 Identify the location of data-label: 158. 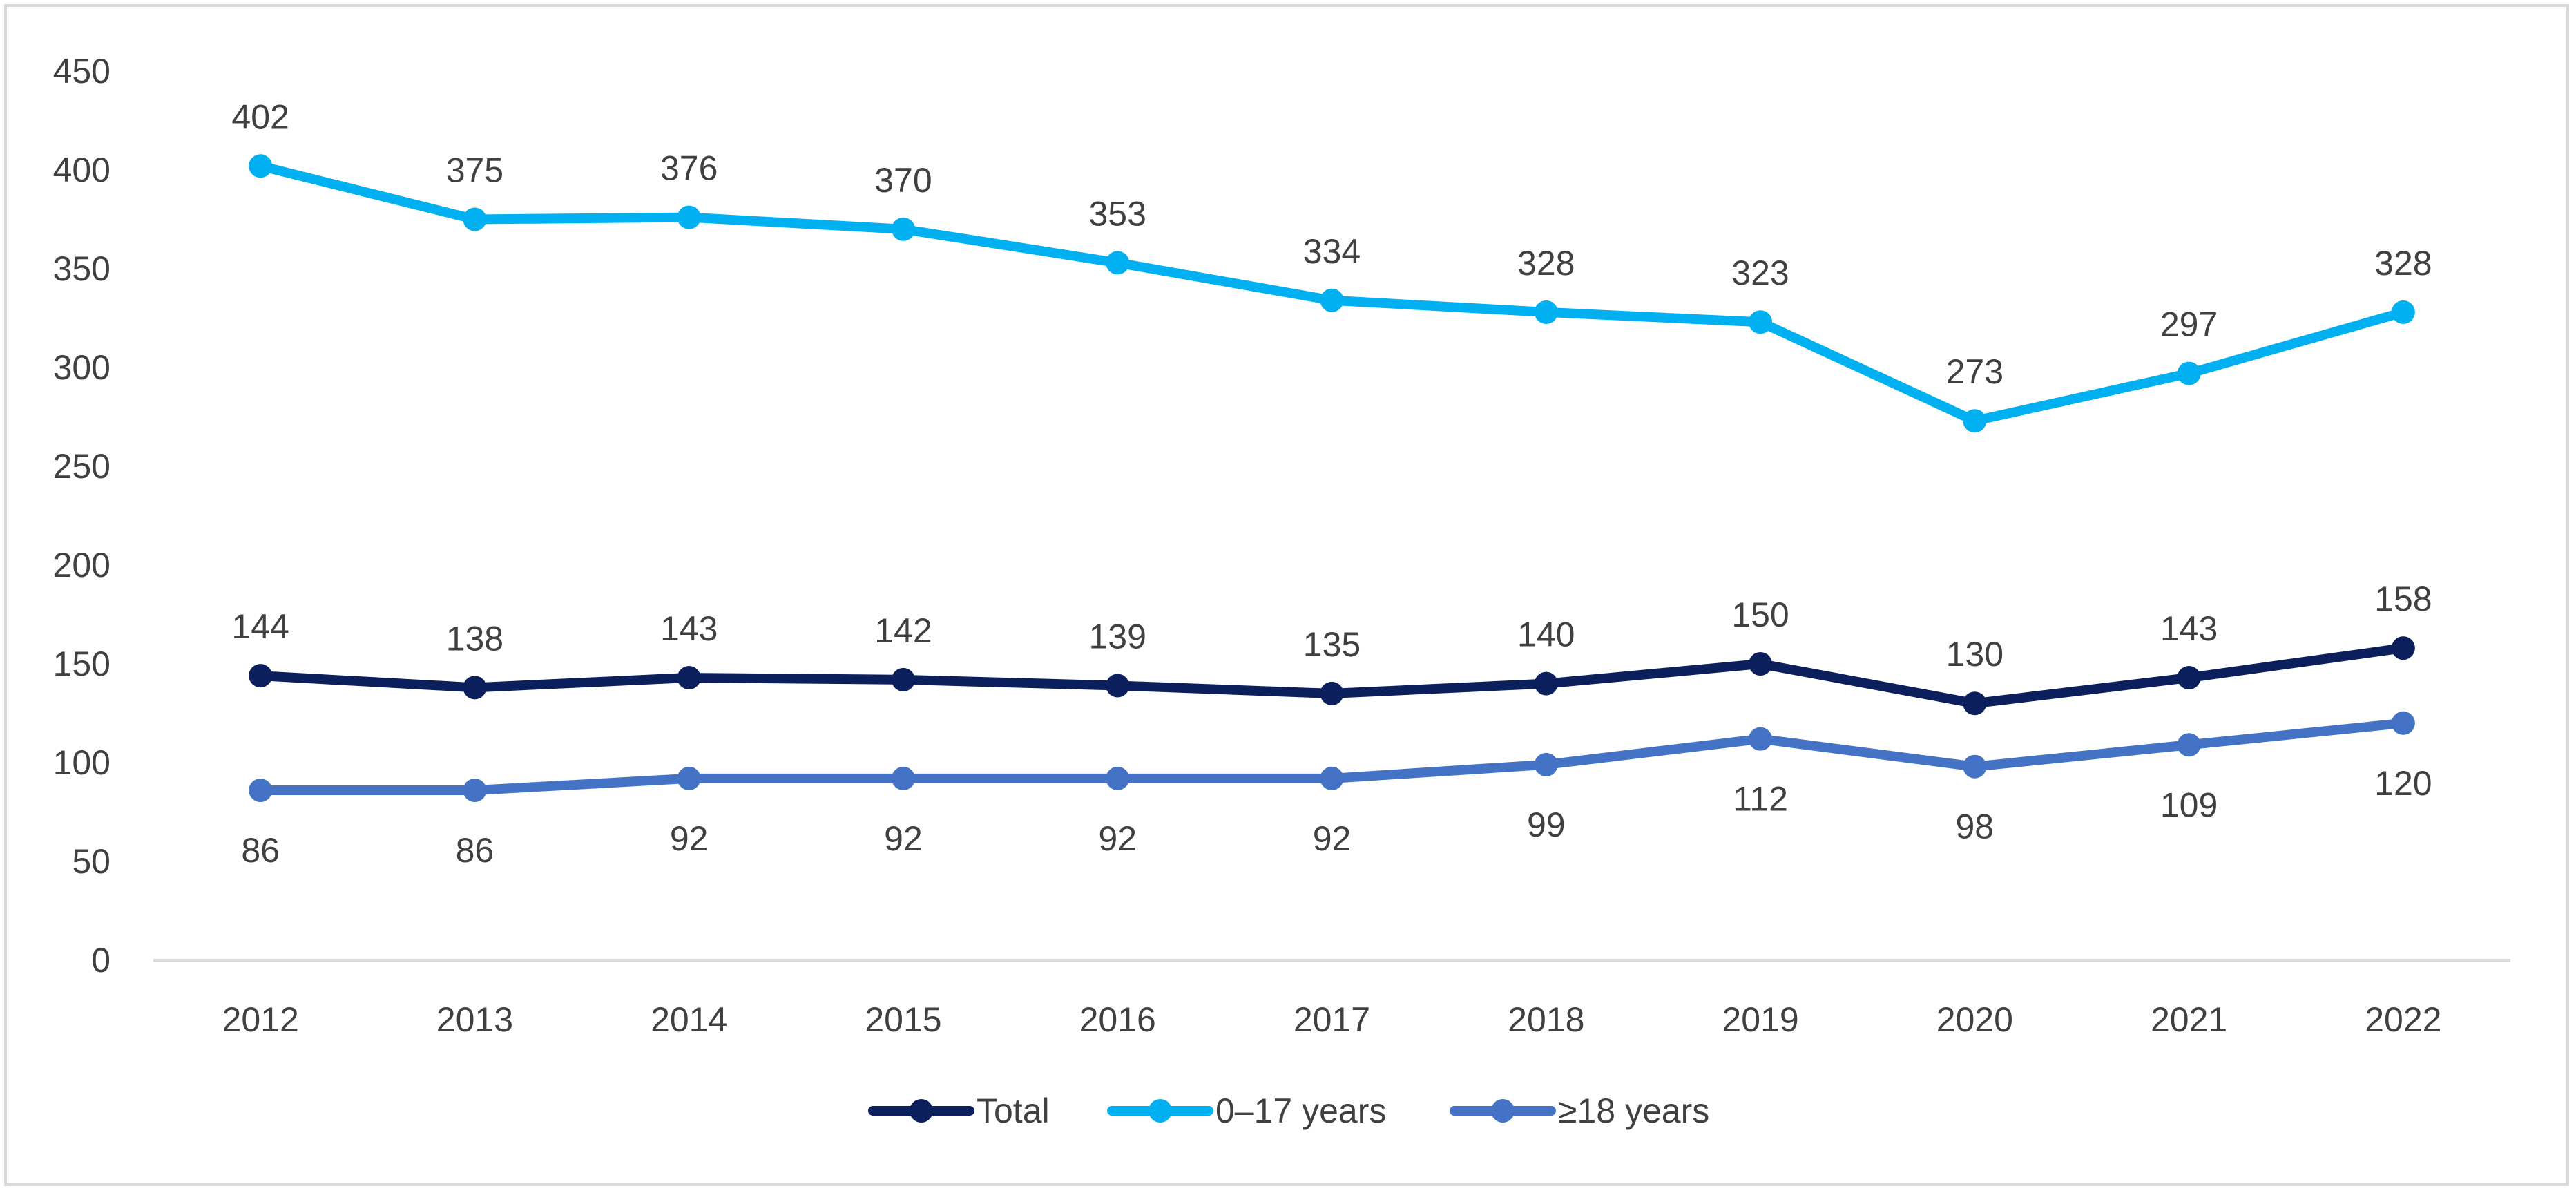
(2403, 599).